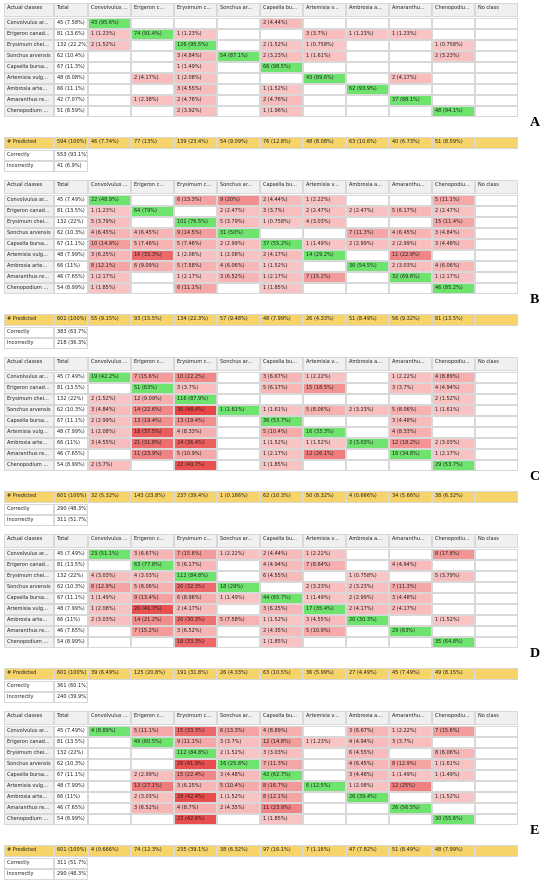 This screenshot has width=550, height=887. What do you see at coordinates (71, 598) in the screenshot?
I see `row-total: 67 (11.1%)` at bounding box center [71, 598].